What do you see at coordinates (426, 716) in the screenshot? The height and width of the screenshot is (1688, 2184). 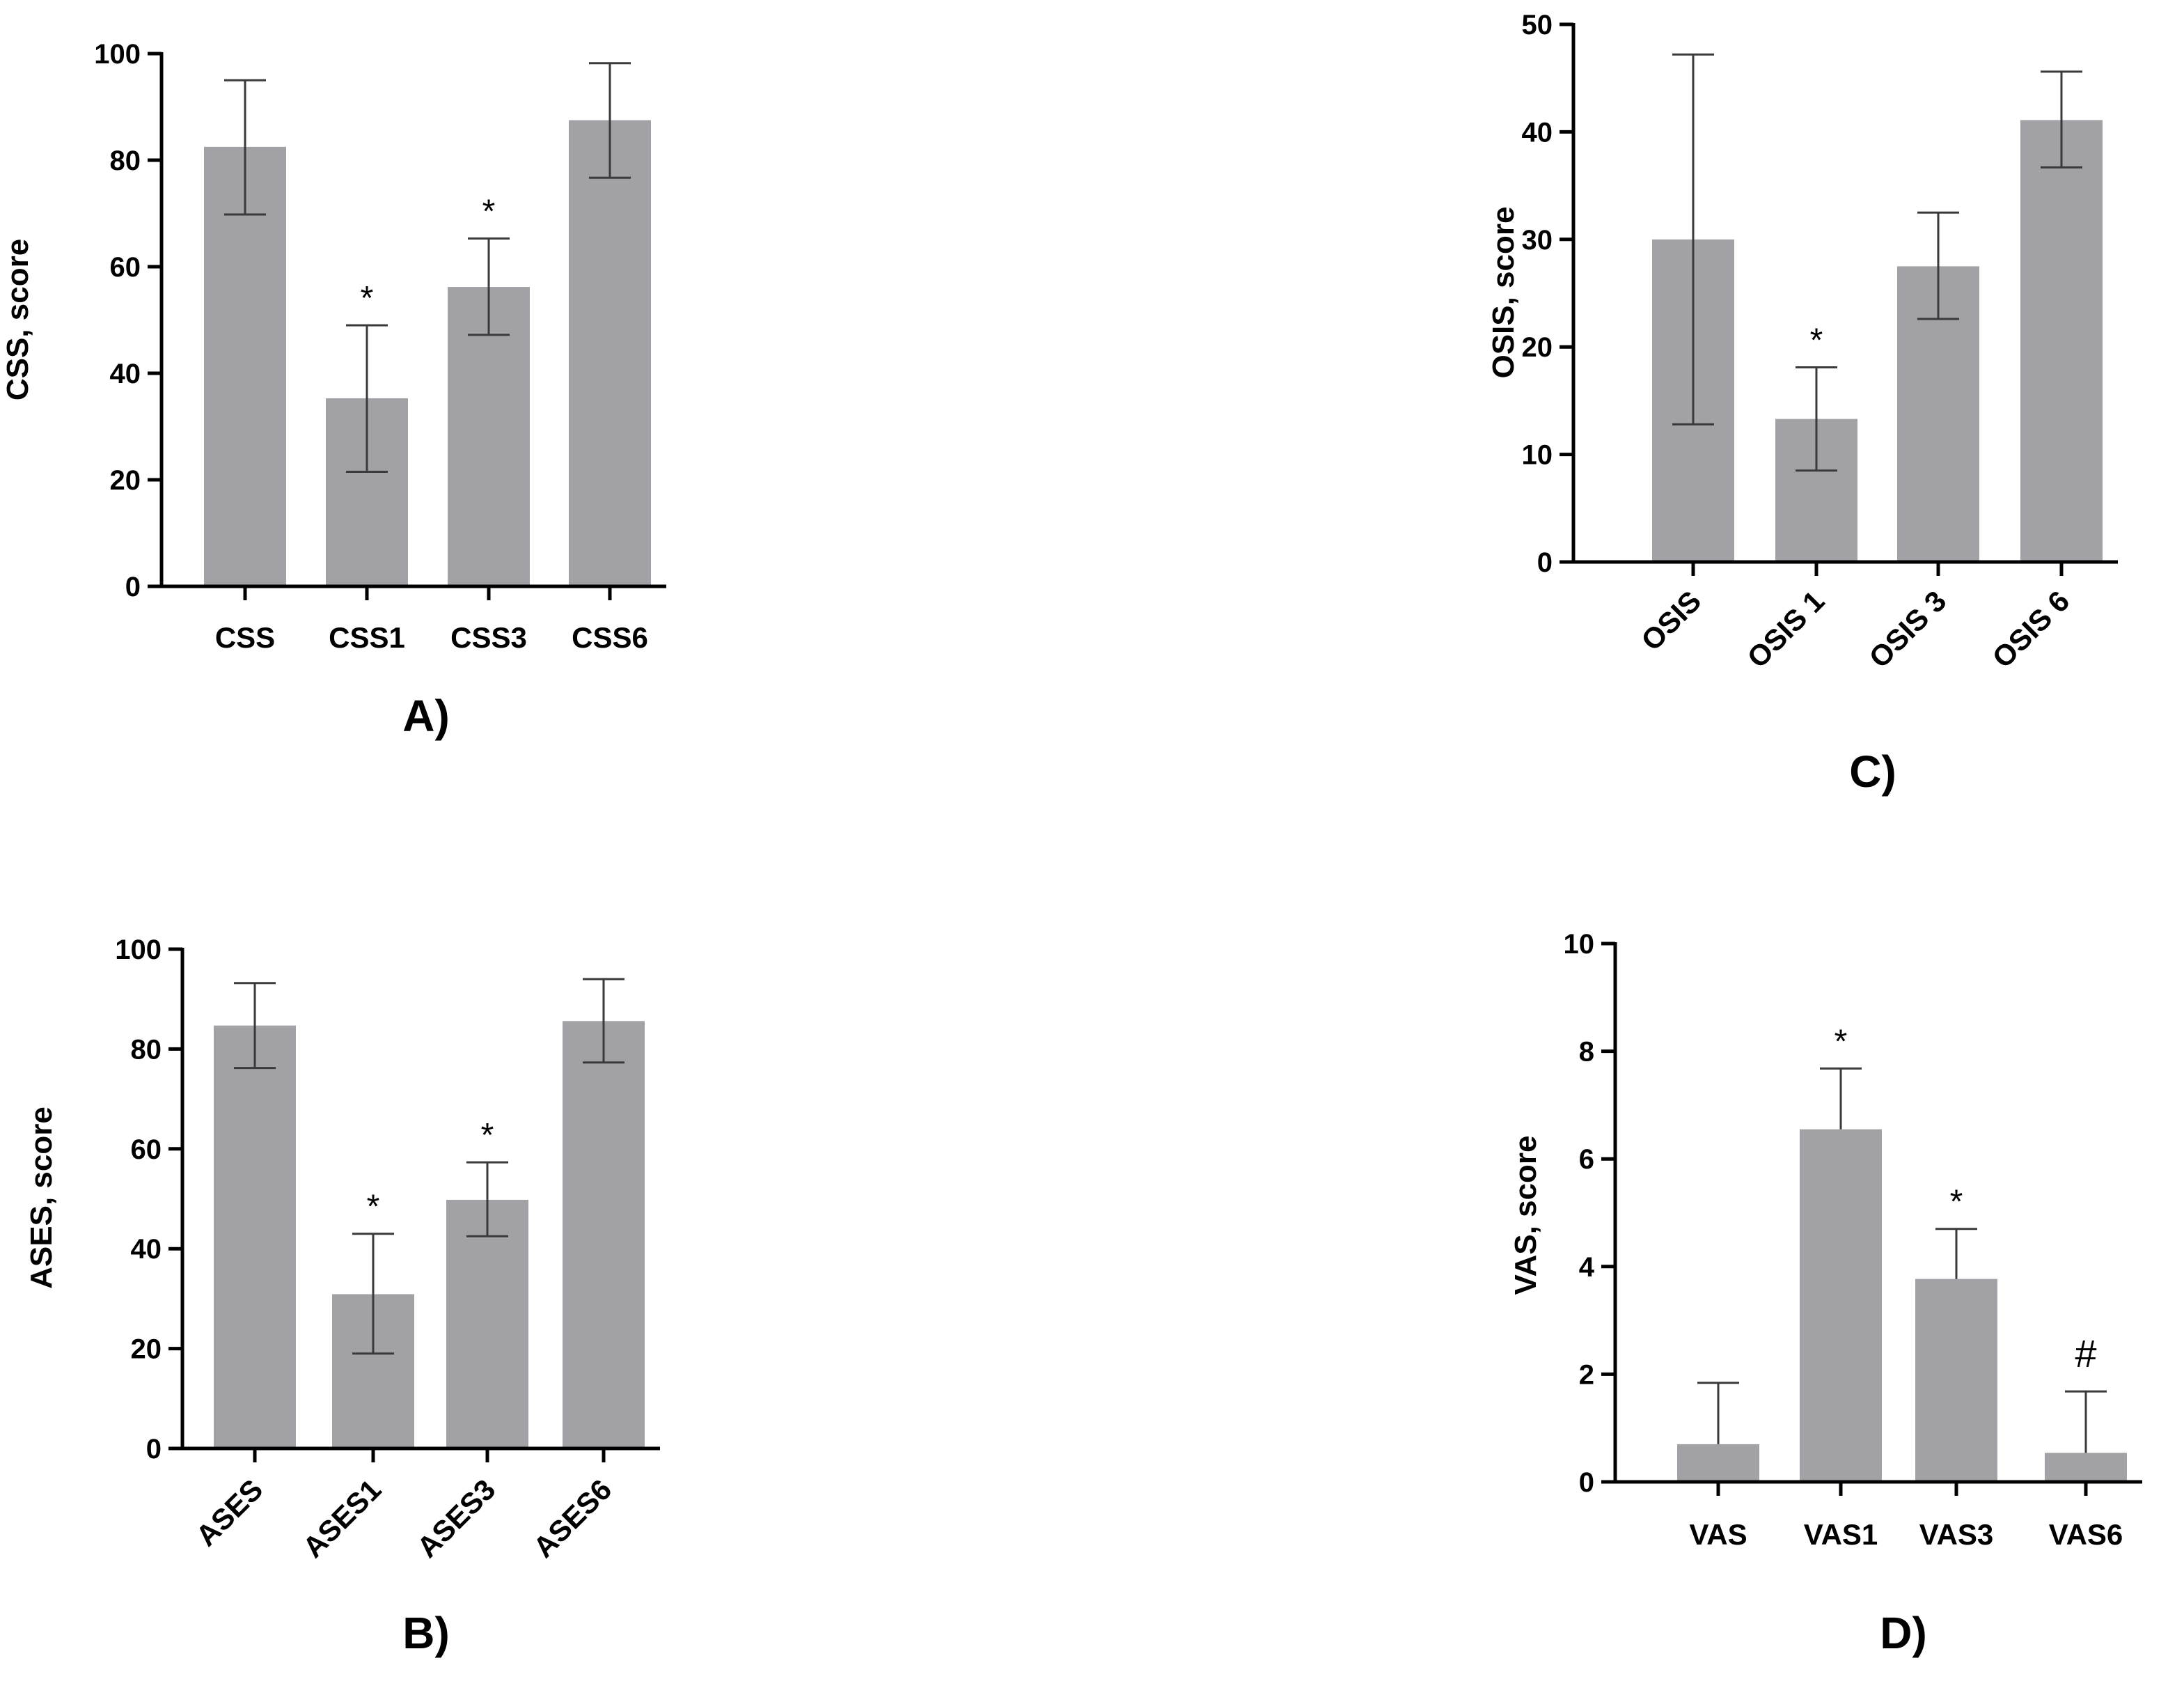 I see `panel-a-label: A)` at bounding box center [426, 716].